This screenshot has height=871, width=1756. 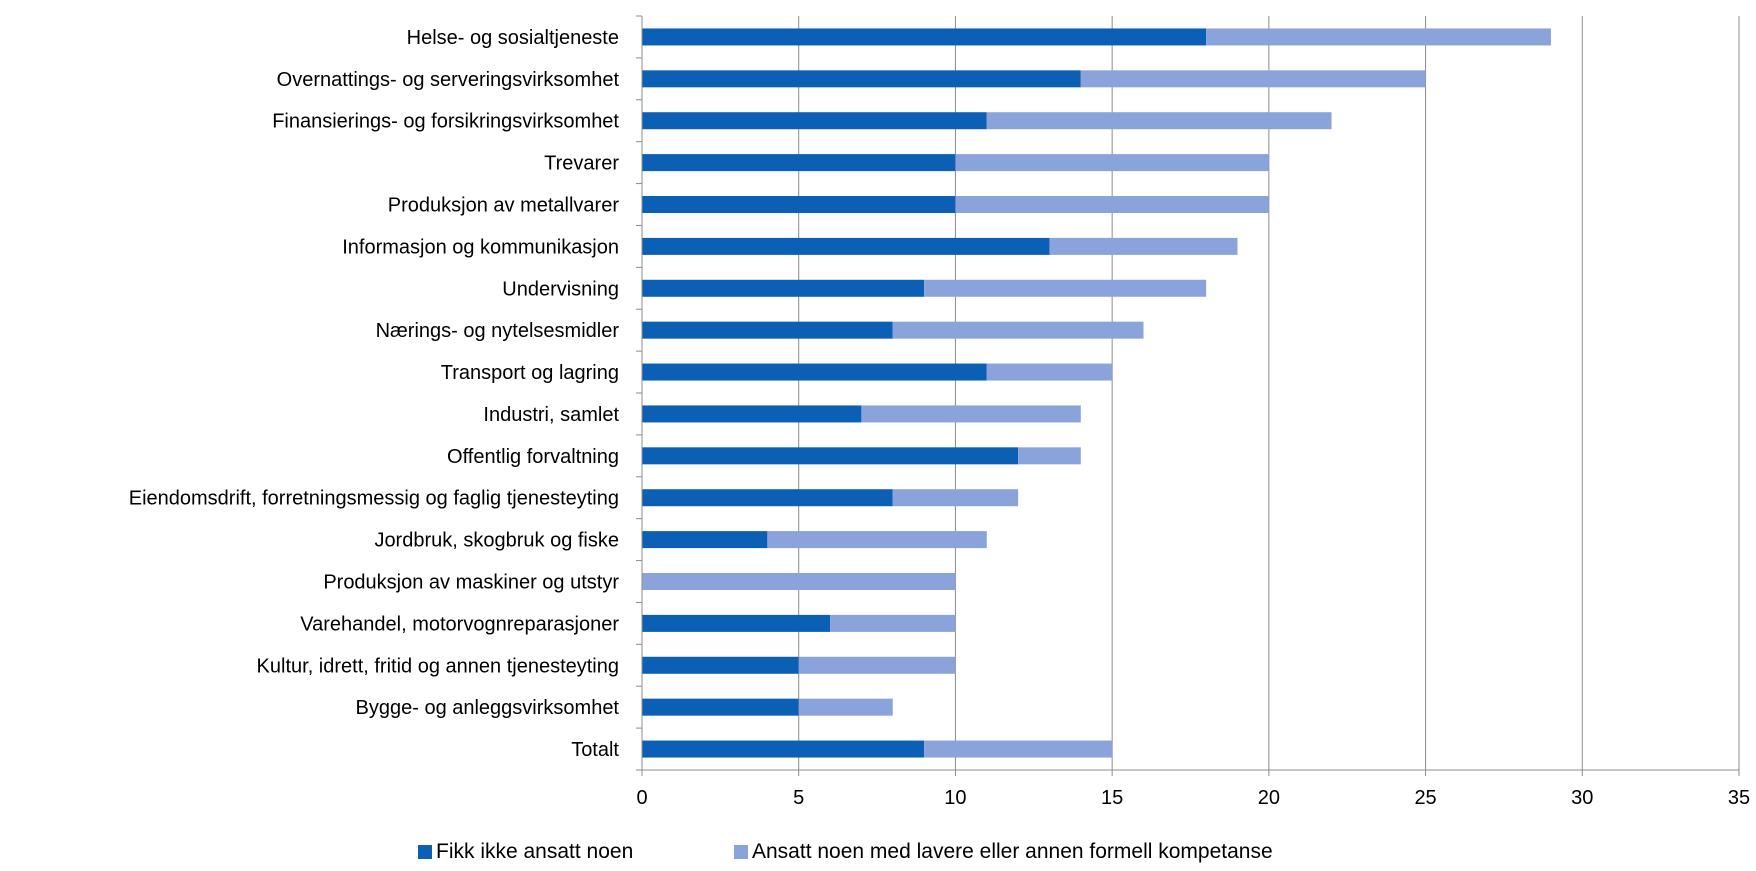 I want to click on x-tick-label: 25, so click(x=1425, y=798).